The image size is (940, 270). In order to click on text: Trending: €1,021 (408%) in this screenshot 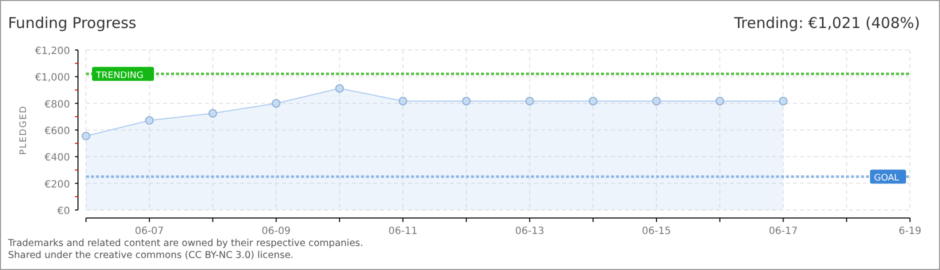, I will do `click(826, 23)`.